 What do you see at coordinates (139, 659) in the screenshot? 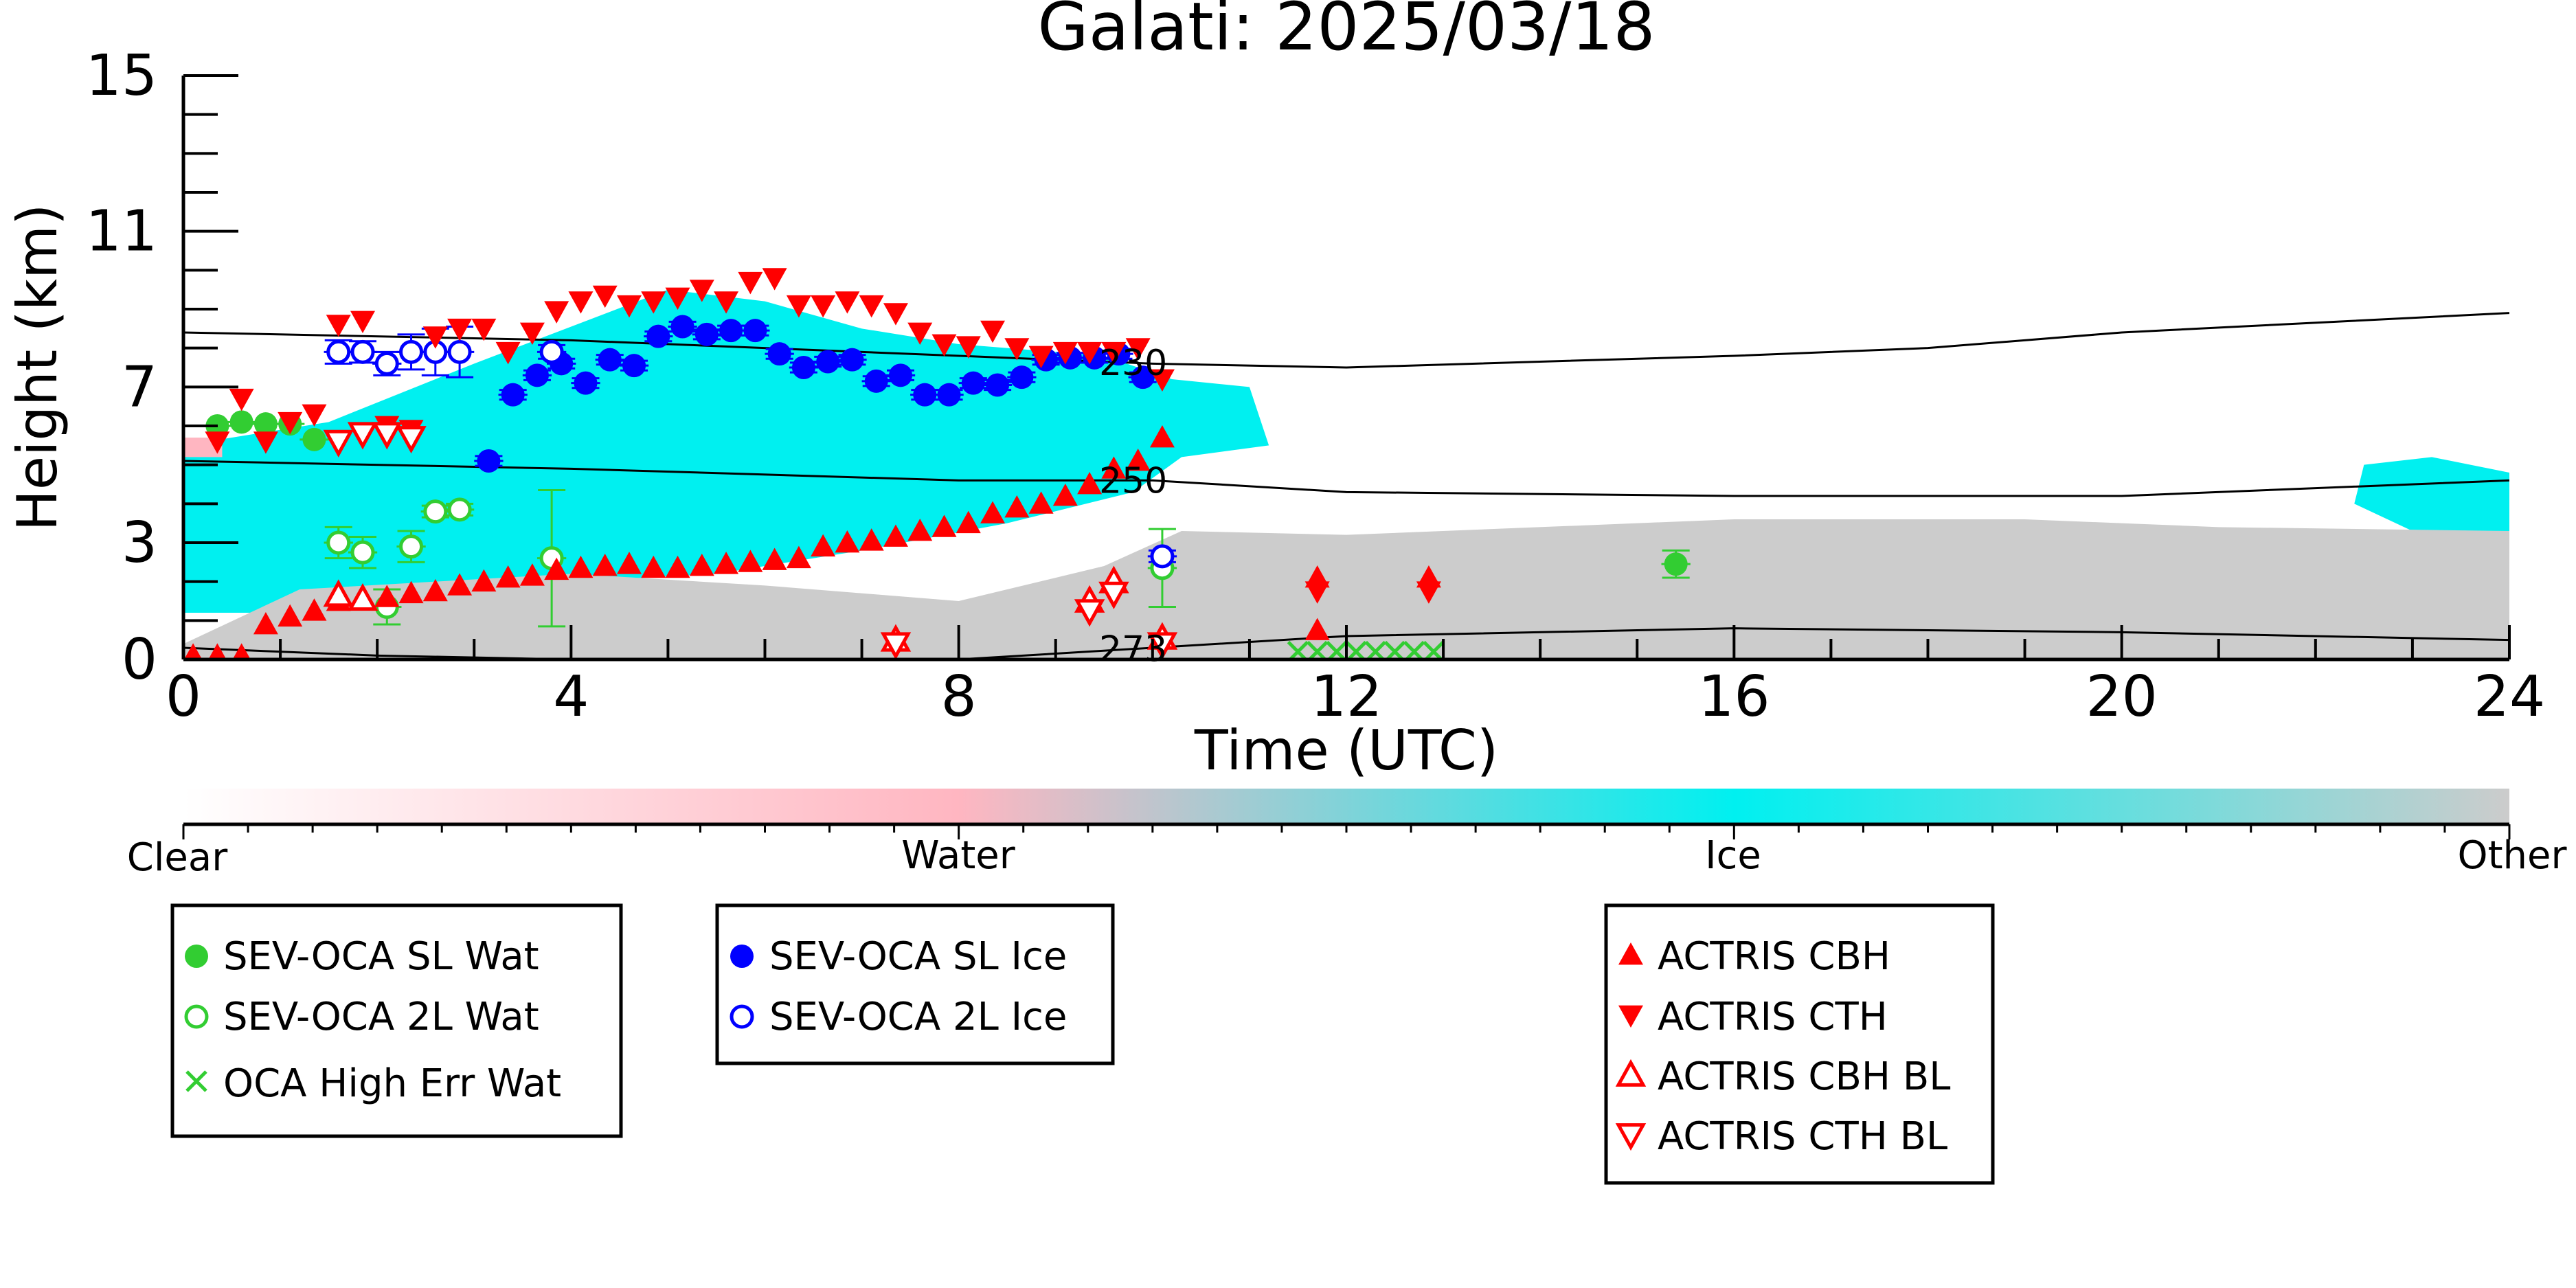
I see `y-tick-label: 0` at bounding box center [139, 659].